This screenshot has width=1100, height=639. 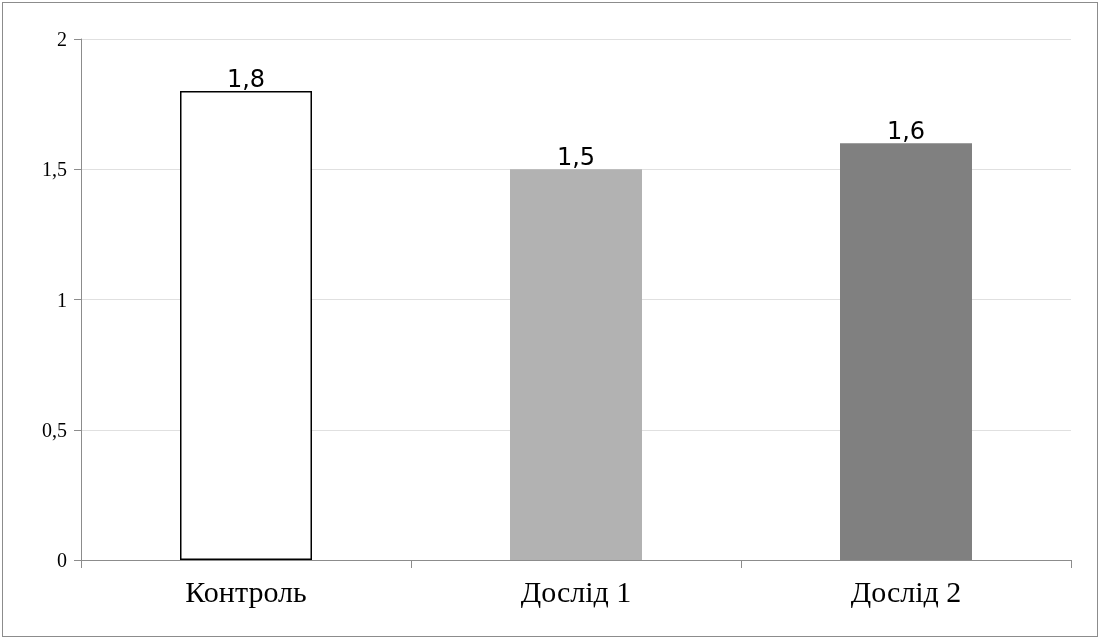 What do you see at coordinates (906, 591) in the screenshot?
I see `x-tick-label: Дослід 2` at bounding box center [906, 591].